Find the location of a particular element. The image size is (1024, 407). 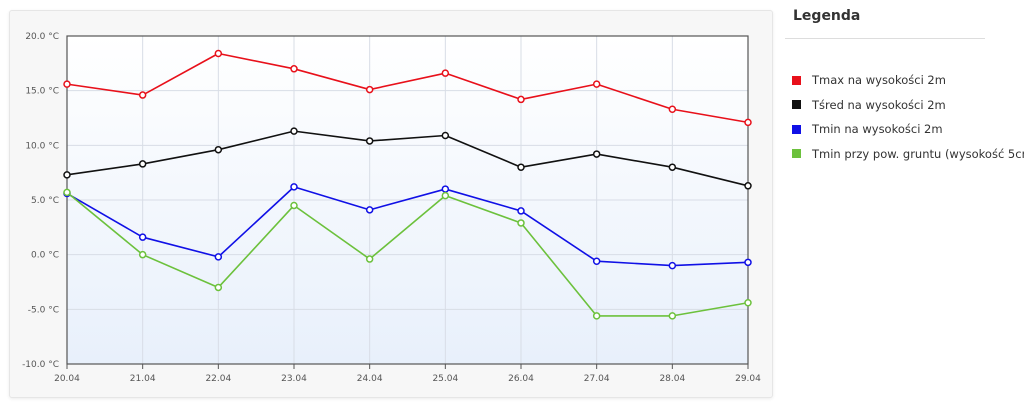

legend-item-tsred: Tśred na wysokości 2m is located at coordinates (908, 105).